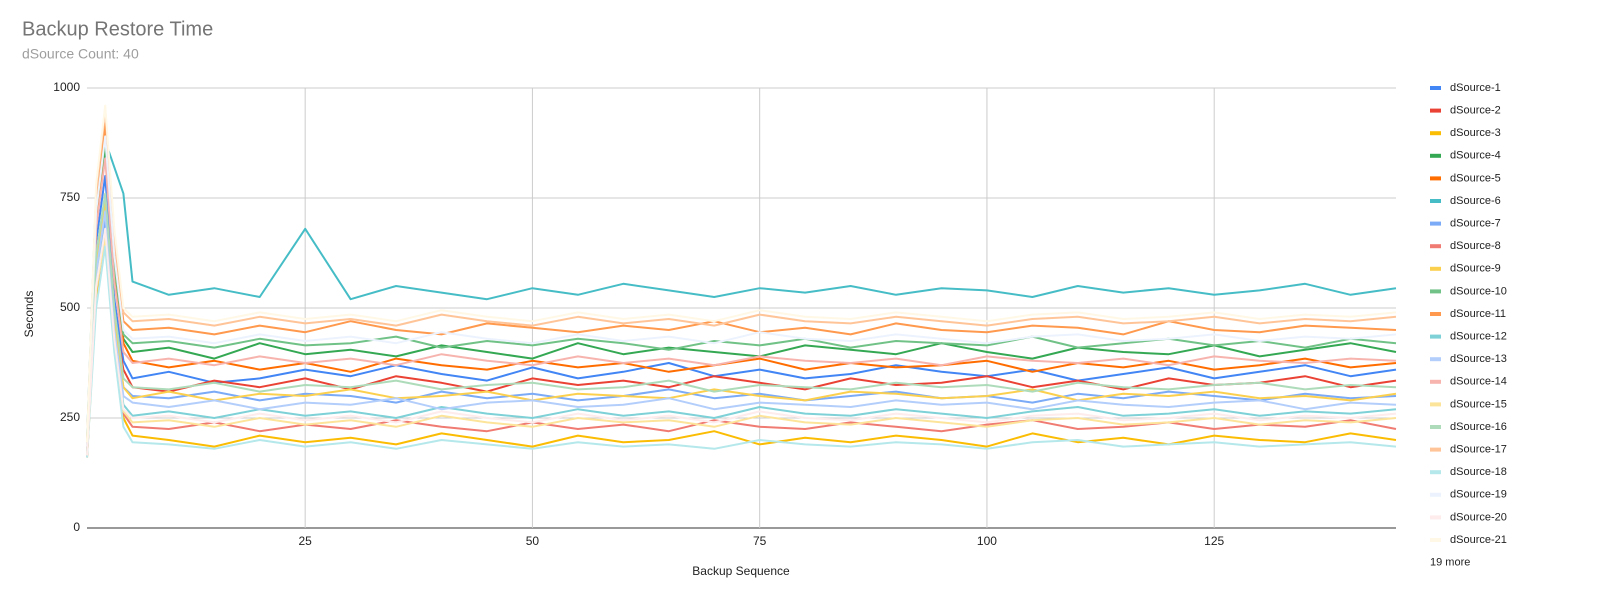  Describe the element at coordinates (1475, 111) in the screenshot. I see `legend-label: dSource-2` at that location.